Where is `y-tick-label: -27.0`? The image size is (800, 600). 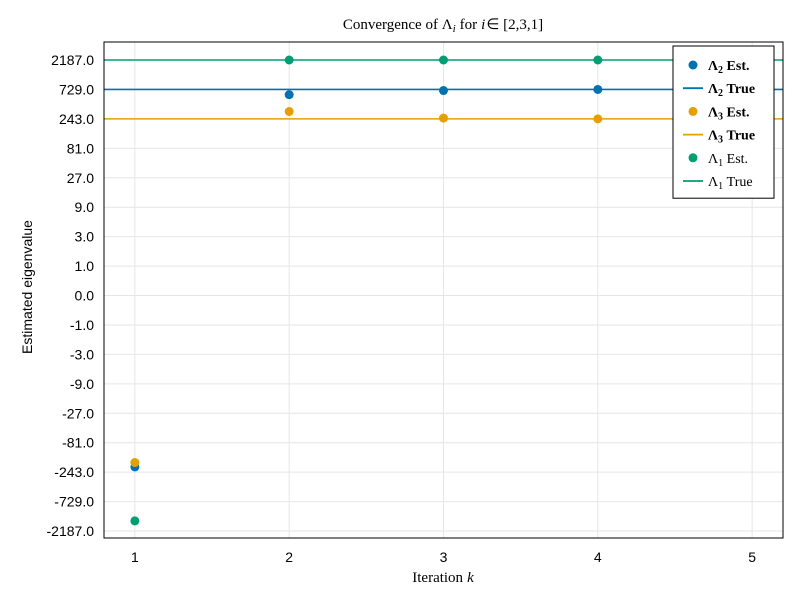
y-tick-label: -27.0 is located at coordinates (78, 413).